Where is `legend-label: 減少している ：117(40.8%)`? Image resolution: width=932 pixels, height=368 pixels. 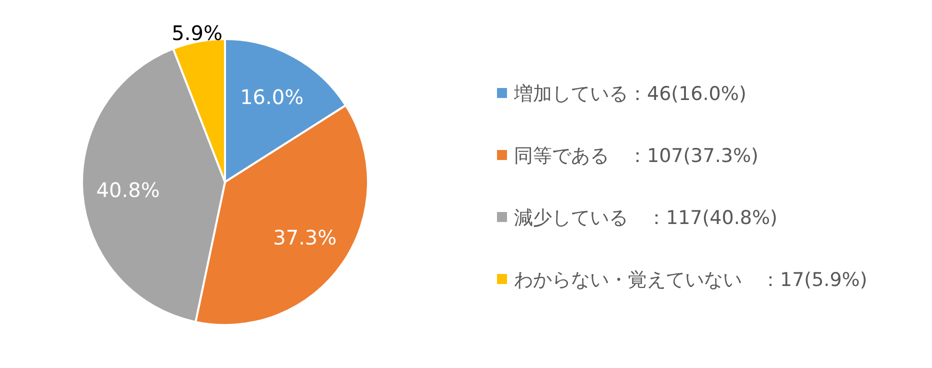
legend-label: 減少している ：117(40.8%) is located at coordinates (646, 218).